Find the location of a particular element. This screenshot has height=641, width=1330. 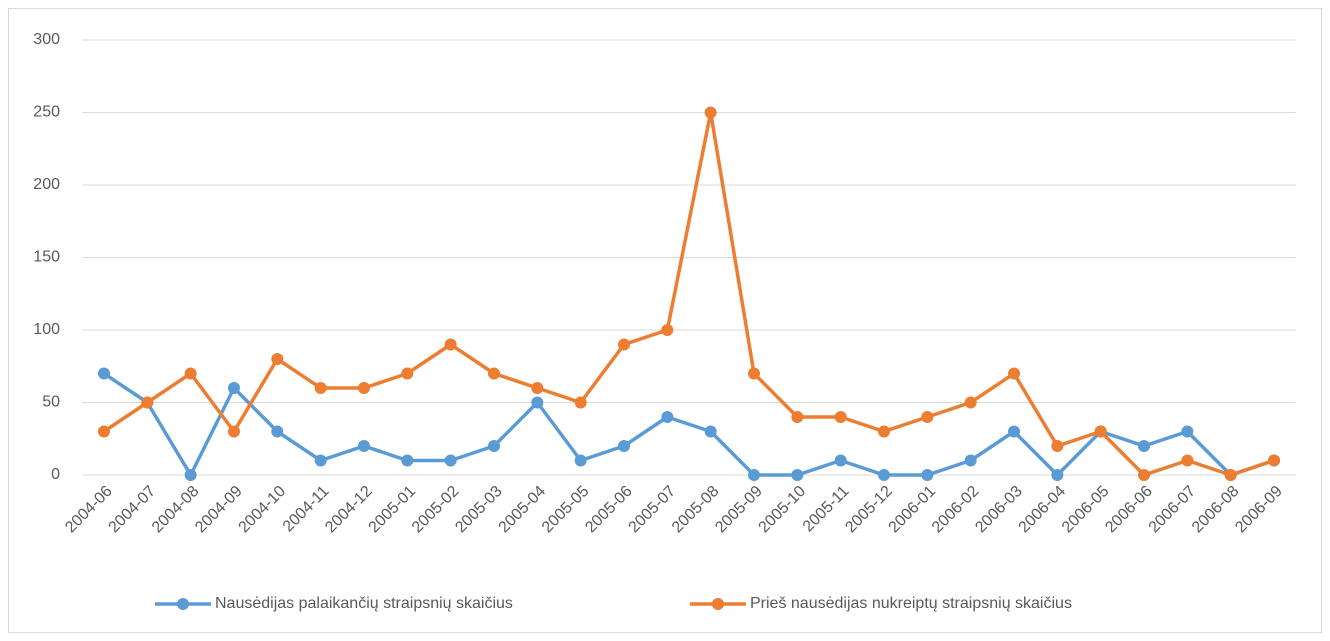

y-tick-label: 200 is located at coordinates (46, 184).